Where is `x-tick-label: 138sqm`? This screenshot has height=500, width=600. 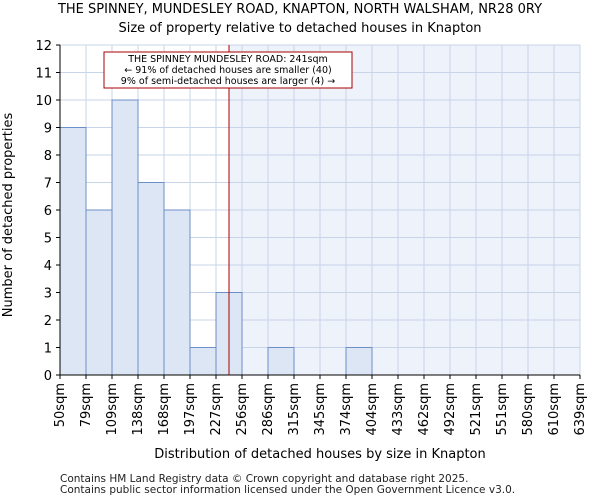
x-tick-label: 138sqm is located at coordinates (138, 409).